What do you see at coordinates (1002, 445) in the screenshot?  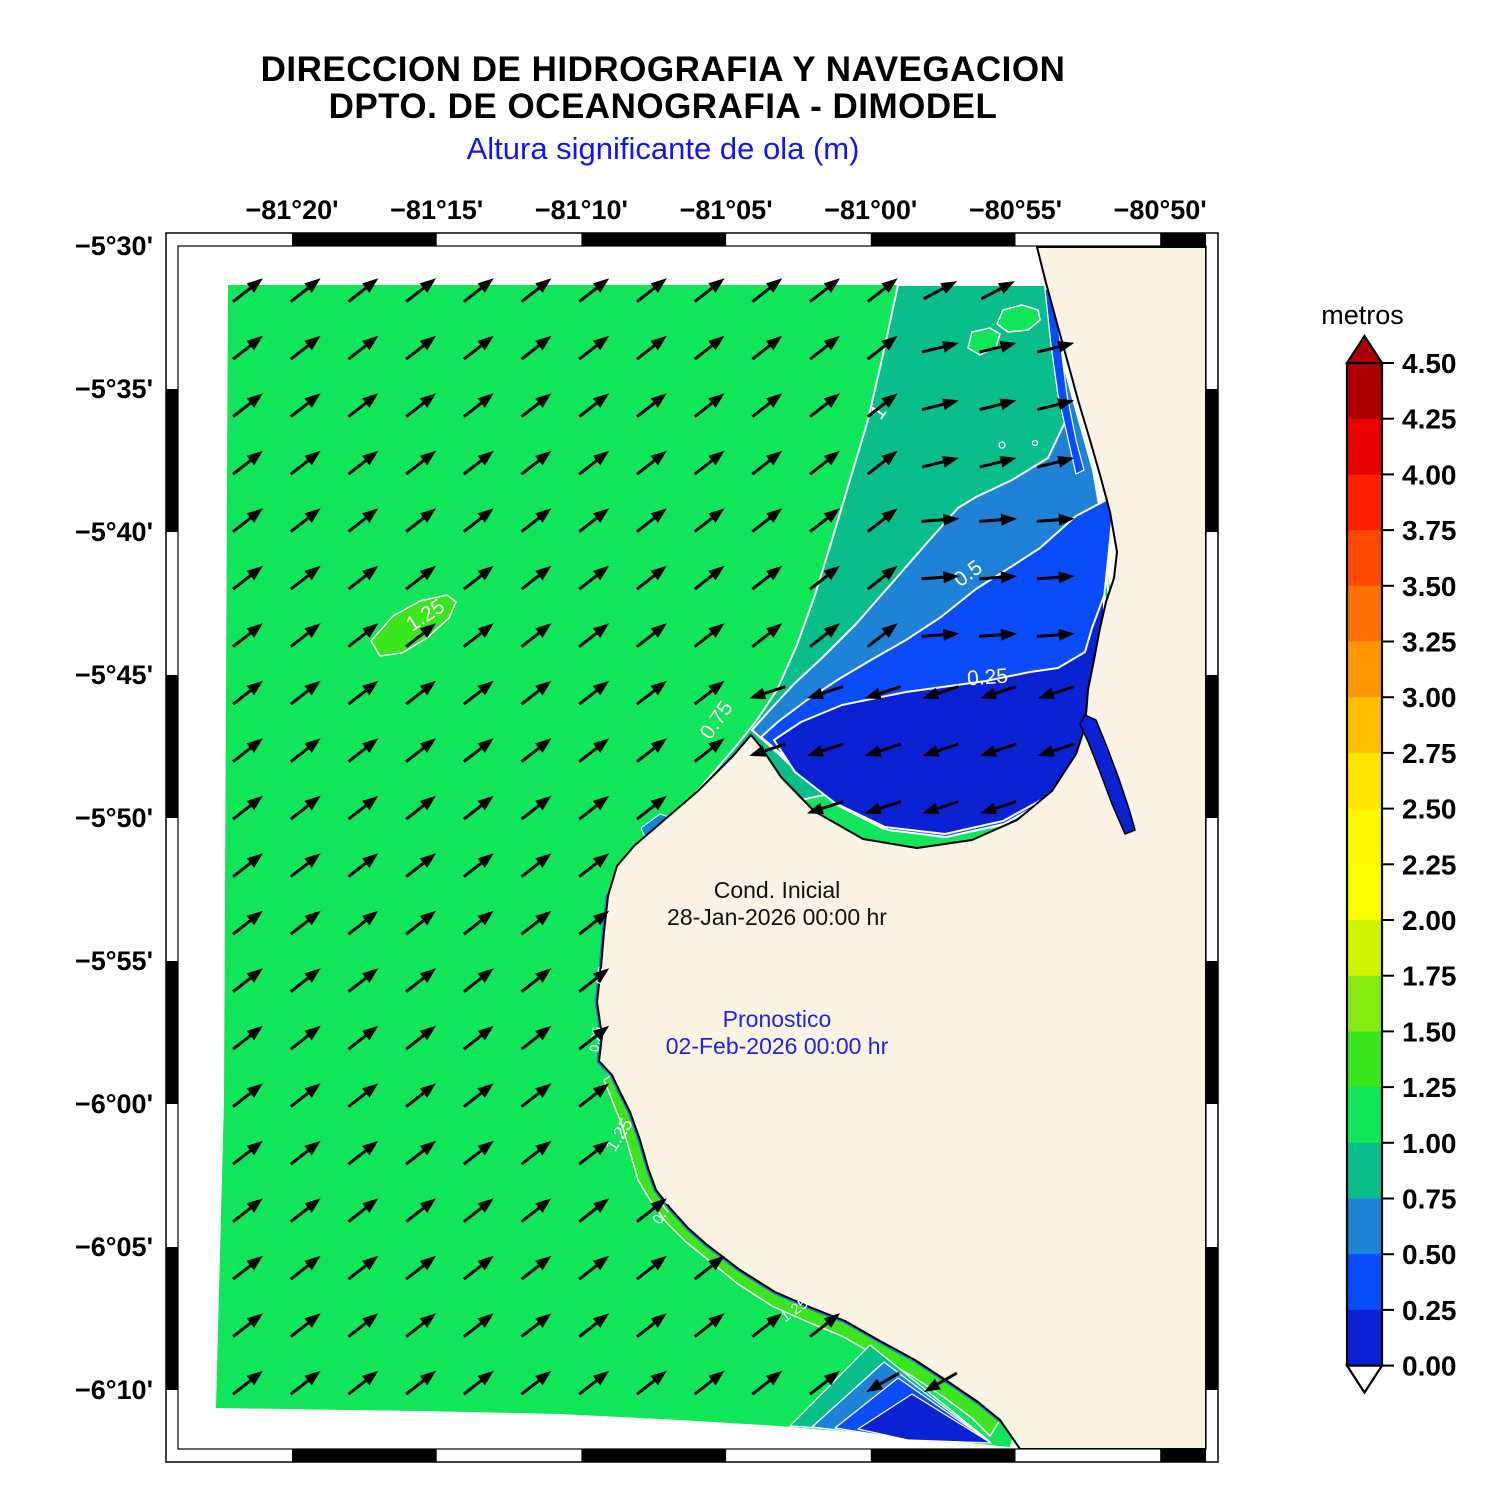 I see `contour-ring-a` at bounding box center [1002, 445].